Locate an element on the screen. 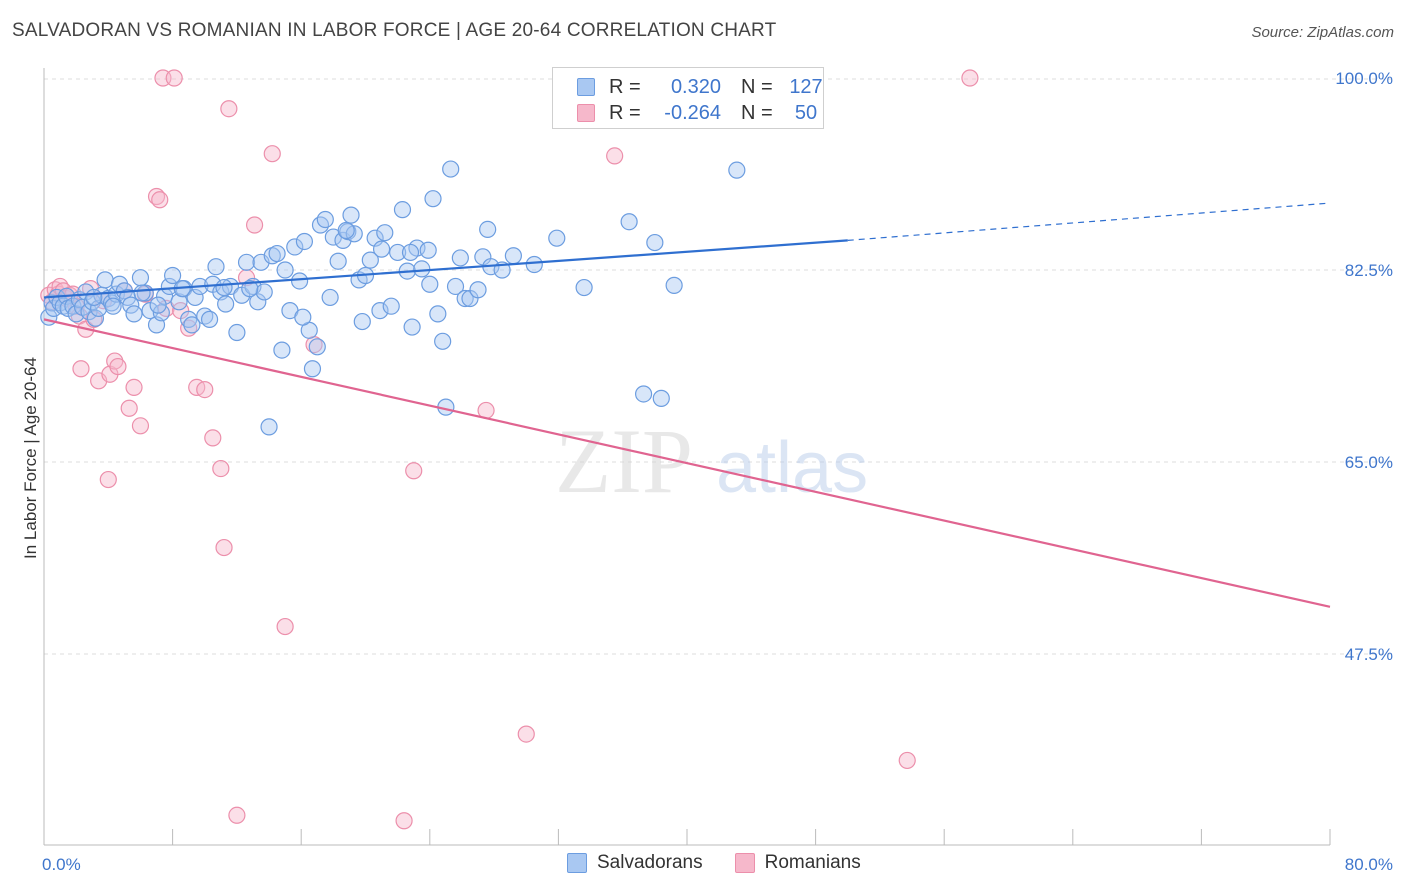 Image resolution: width=1406 pixels, height=892 pixels. legend-row-romanians: R = -0.264 N = 50 is located at coordinates (704, 113).